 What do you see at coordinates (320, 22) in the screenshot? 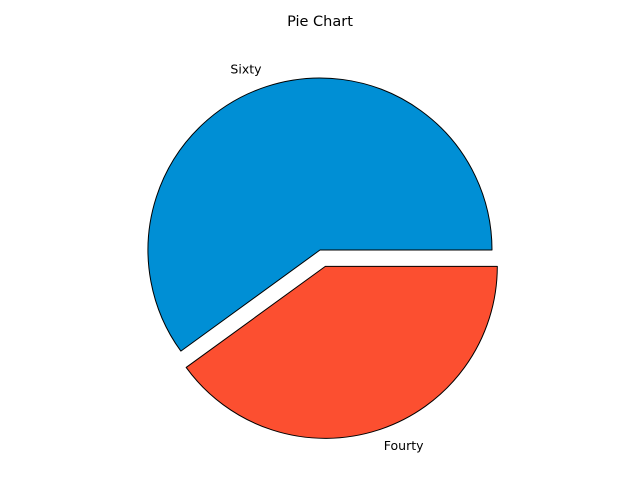
I see `chart-title: Pie Chart` at bounding box center [320, 22].